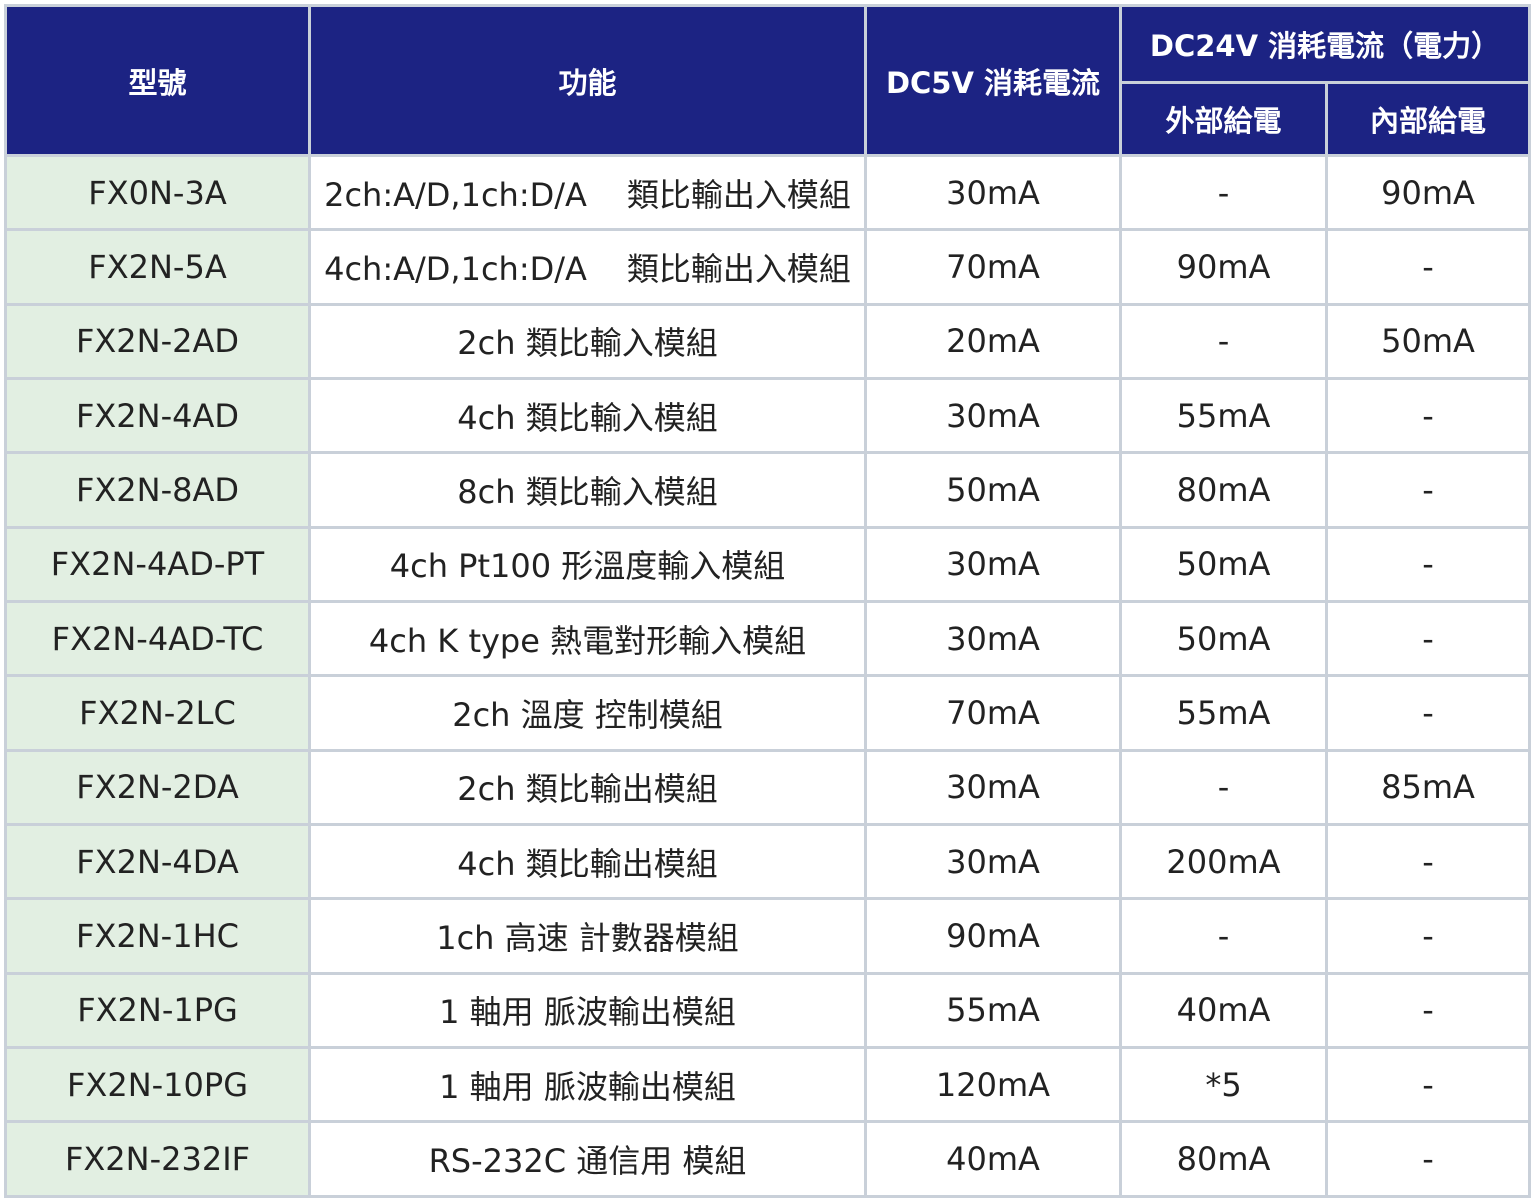 The image size is (1532, 1200). Describe the element at coordinates (157, 192) in the screenshot. I see `model-cell: FX0N-3A` at that location.